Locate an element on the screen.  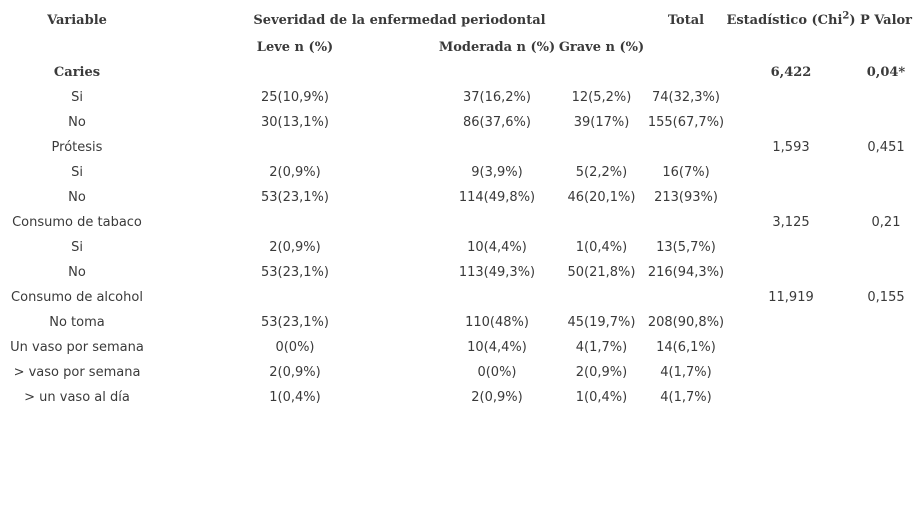
cell-total: 213(93%) is located at coordinates (686, 197).